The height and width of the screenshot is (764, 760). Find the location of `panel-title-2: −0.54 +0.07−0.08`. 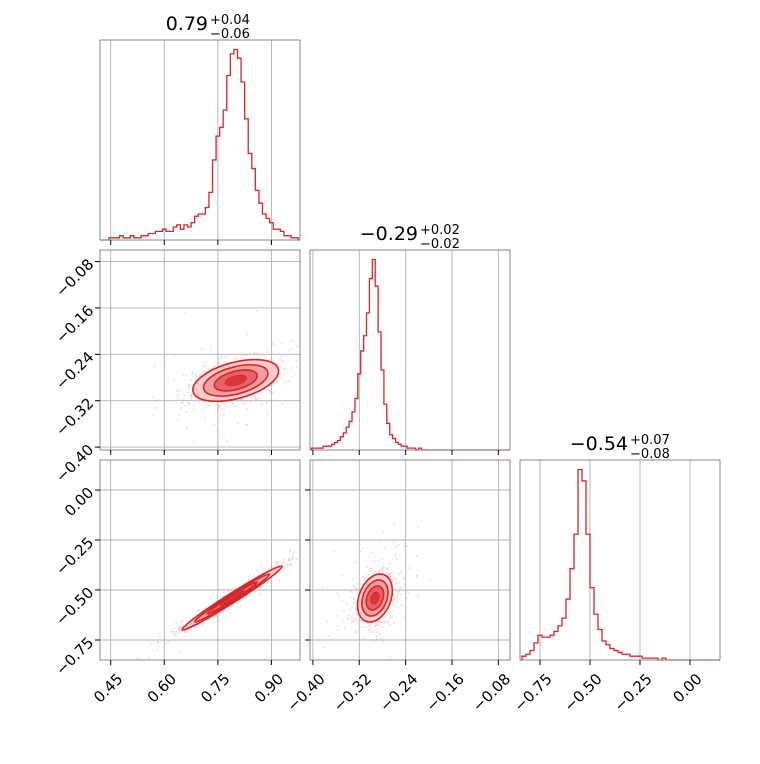

panel-title-2: −0.54 +0.07−0.08 is located at coordinates (620, 447).